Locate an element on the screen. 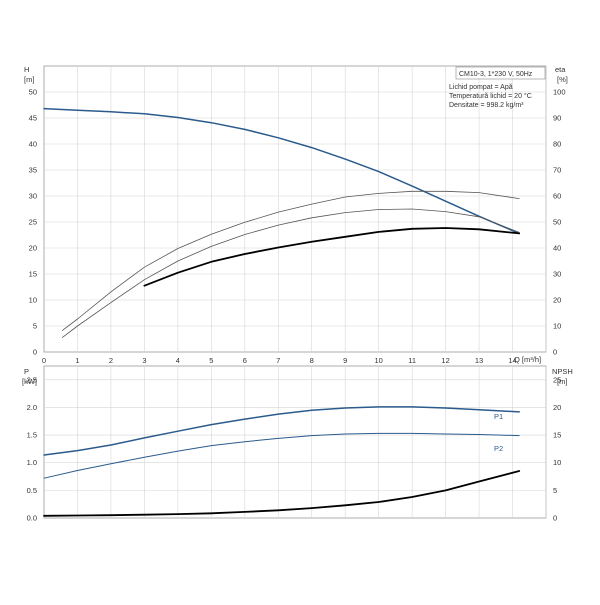  left-tick-label: 45 is located at coordinates (33, 118).